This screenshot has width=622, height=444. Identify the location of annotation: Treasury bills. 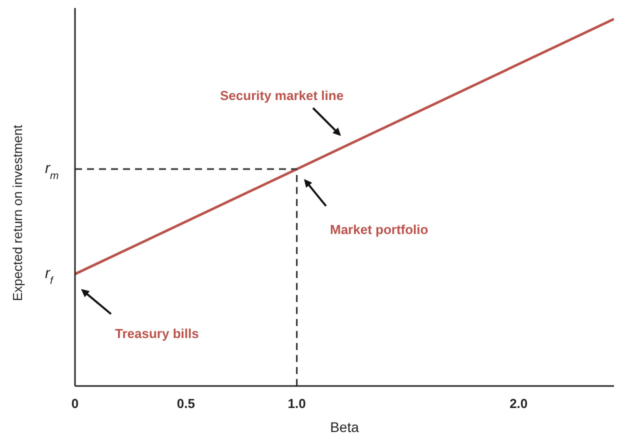
(157, 333).